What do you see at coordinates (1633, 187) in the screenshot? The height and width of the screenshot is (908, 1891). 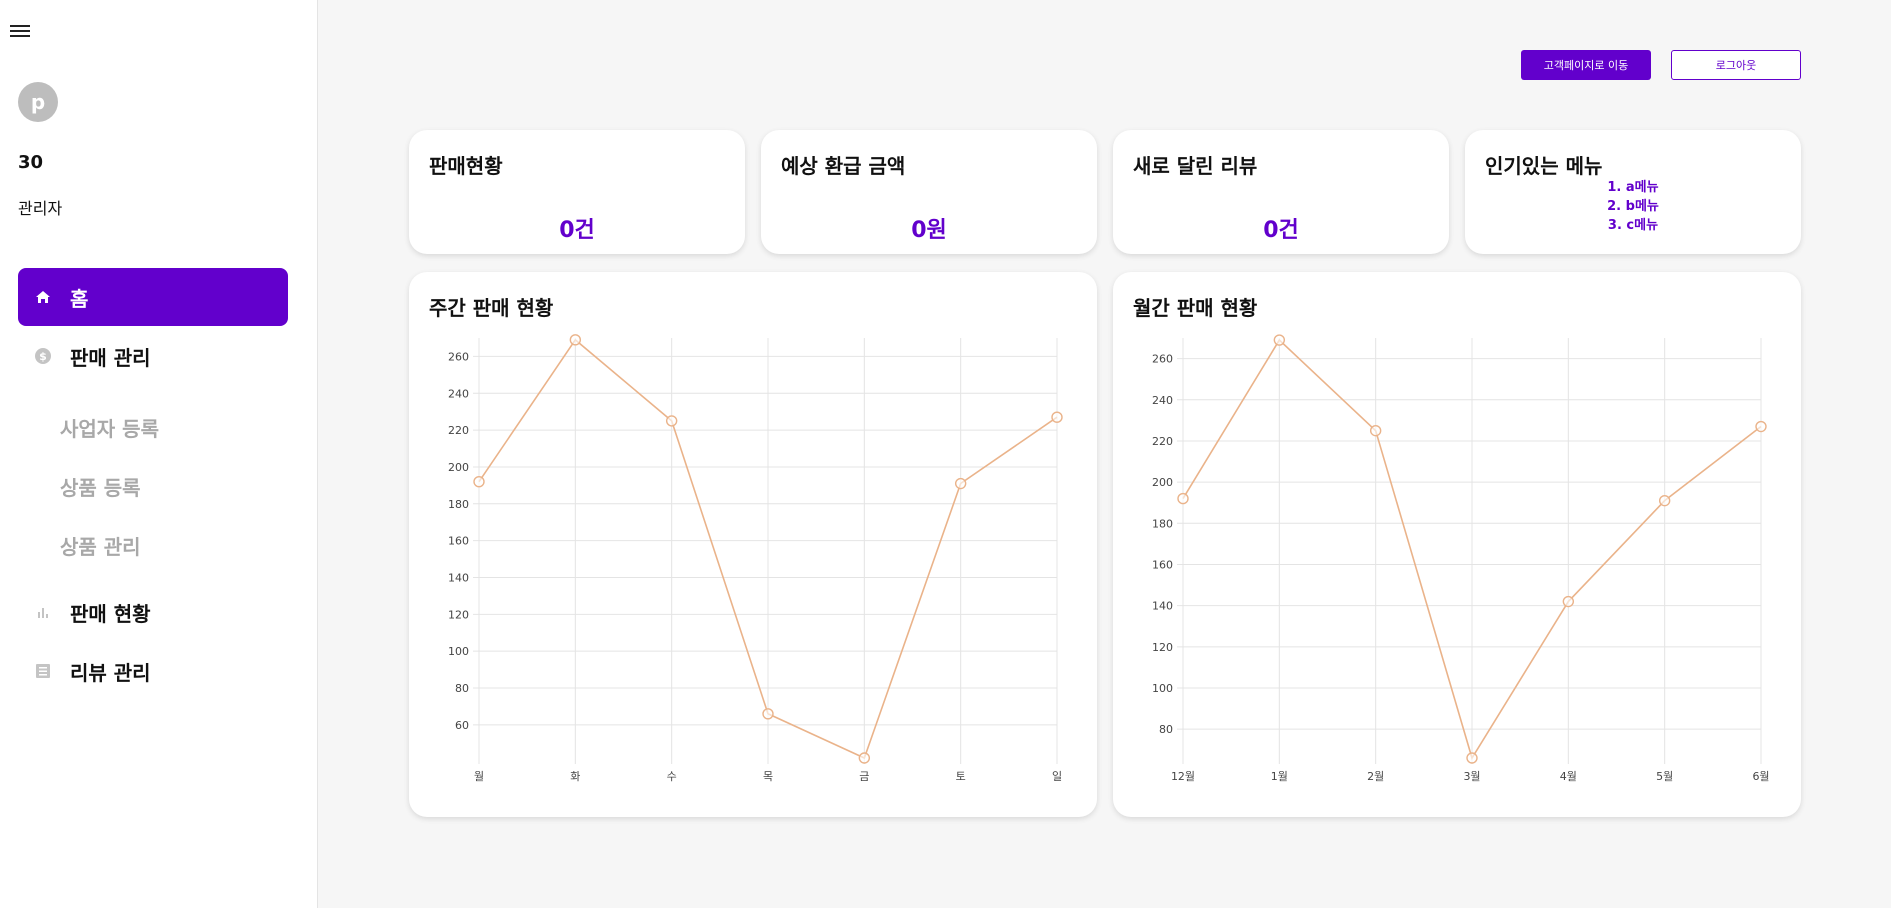 I see `list-item: 1. a메뉴` at bounding box center [1633, 187].